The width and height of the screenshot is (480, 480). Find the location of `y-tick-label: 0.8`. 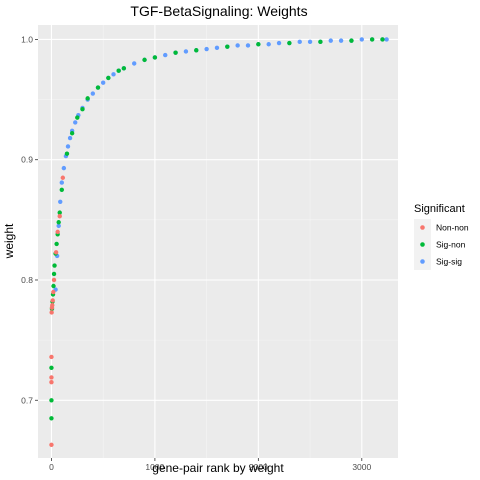

y-tick-label: 0.8 is located at coordinates (27, 280).